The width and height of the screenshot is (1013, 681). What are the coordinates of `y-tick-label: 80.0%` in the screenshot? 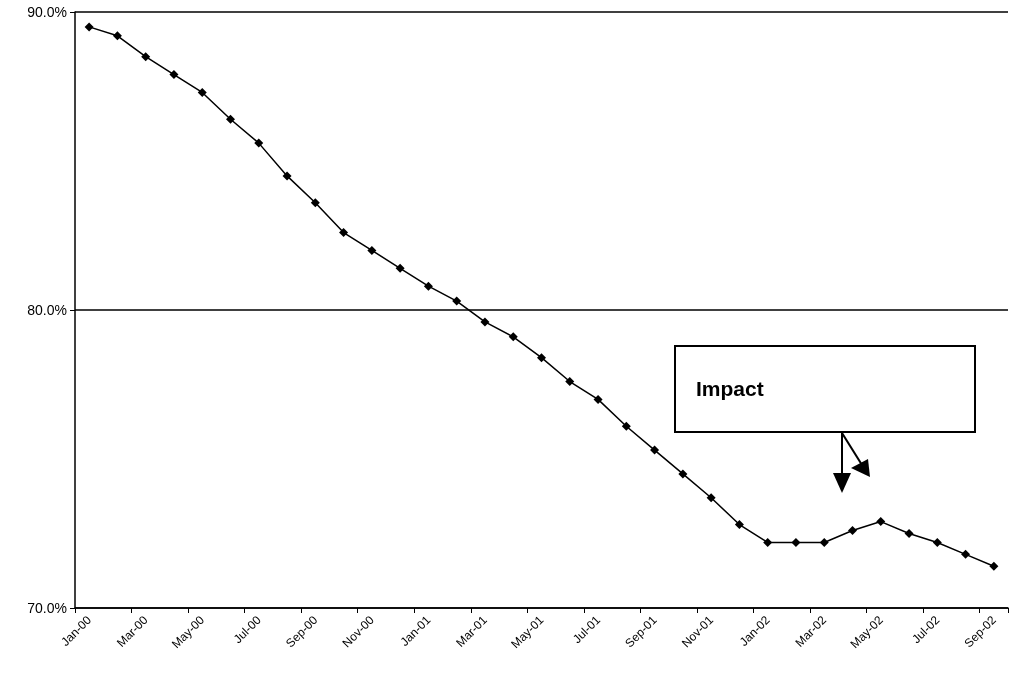 It's located at (47, 310).